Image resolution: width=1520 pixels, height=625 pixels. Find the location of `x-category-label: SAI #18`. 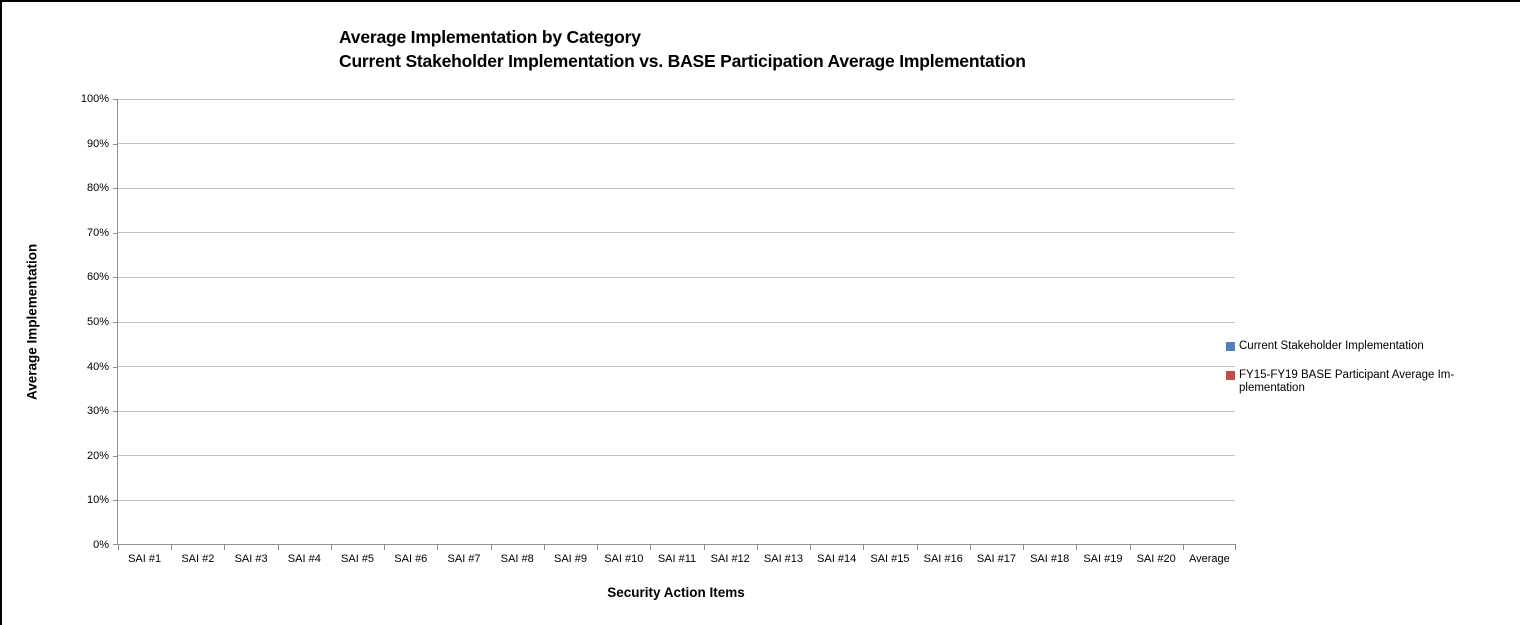

x-category-label: SAI #18 is located at coordinates (1050, 559).